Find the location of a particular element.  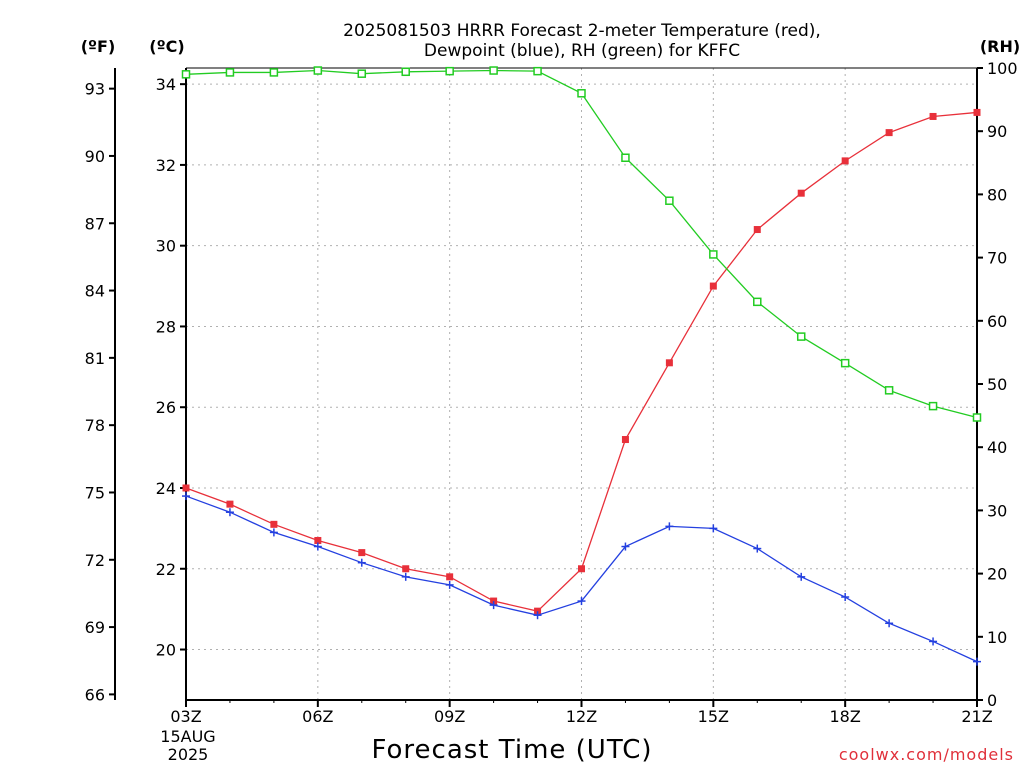

x-tick-label: 09Z is located at coordinates (449, 716).